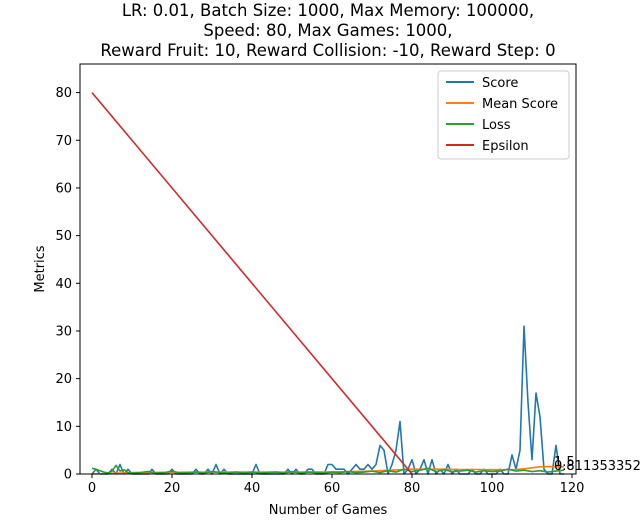 The image size is (640, 532). I want to click on y-tick-label: 0, so click(68, 475).